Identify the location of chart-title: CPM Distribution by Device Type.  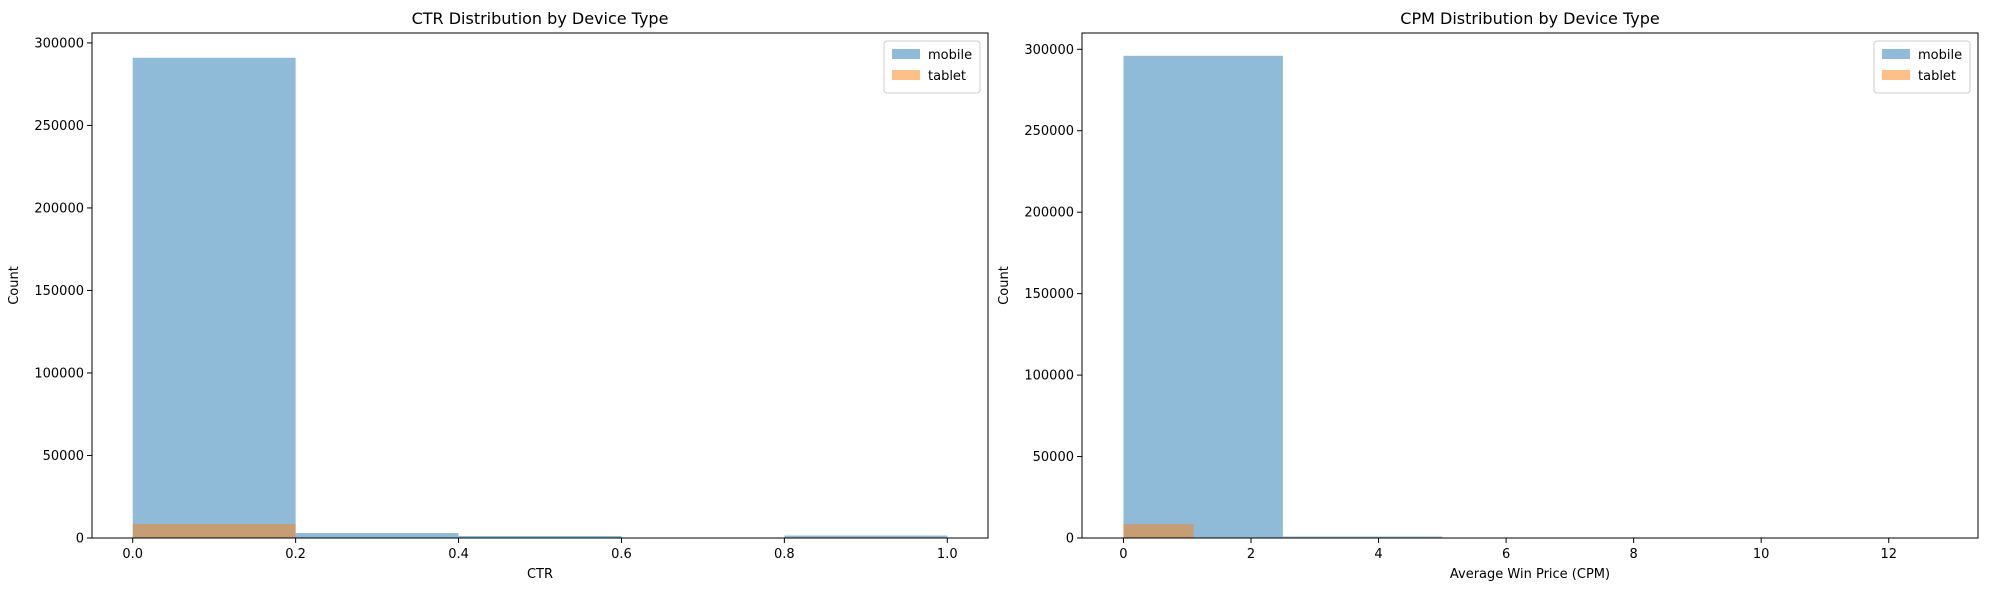
(1529, 18).